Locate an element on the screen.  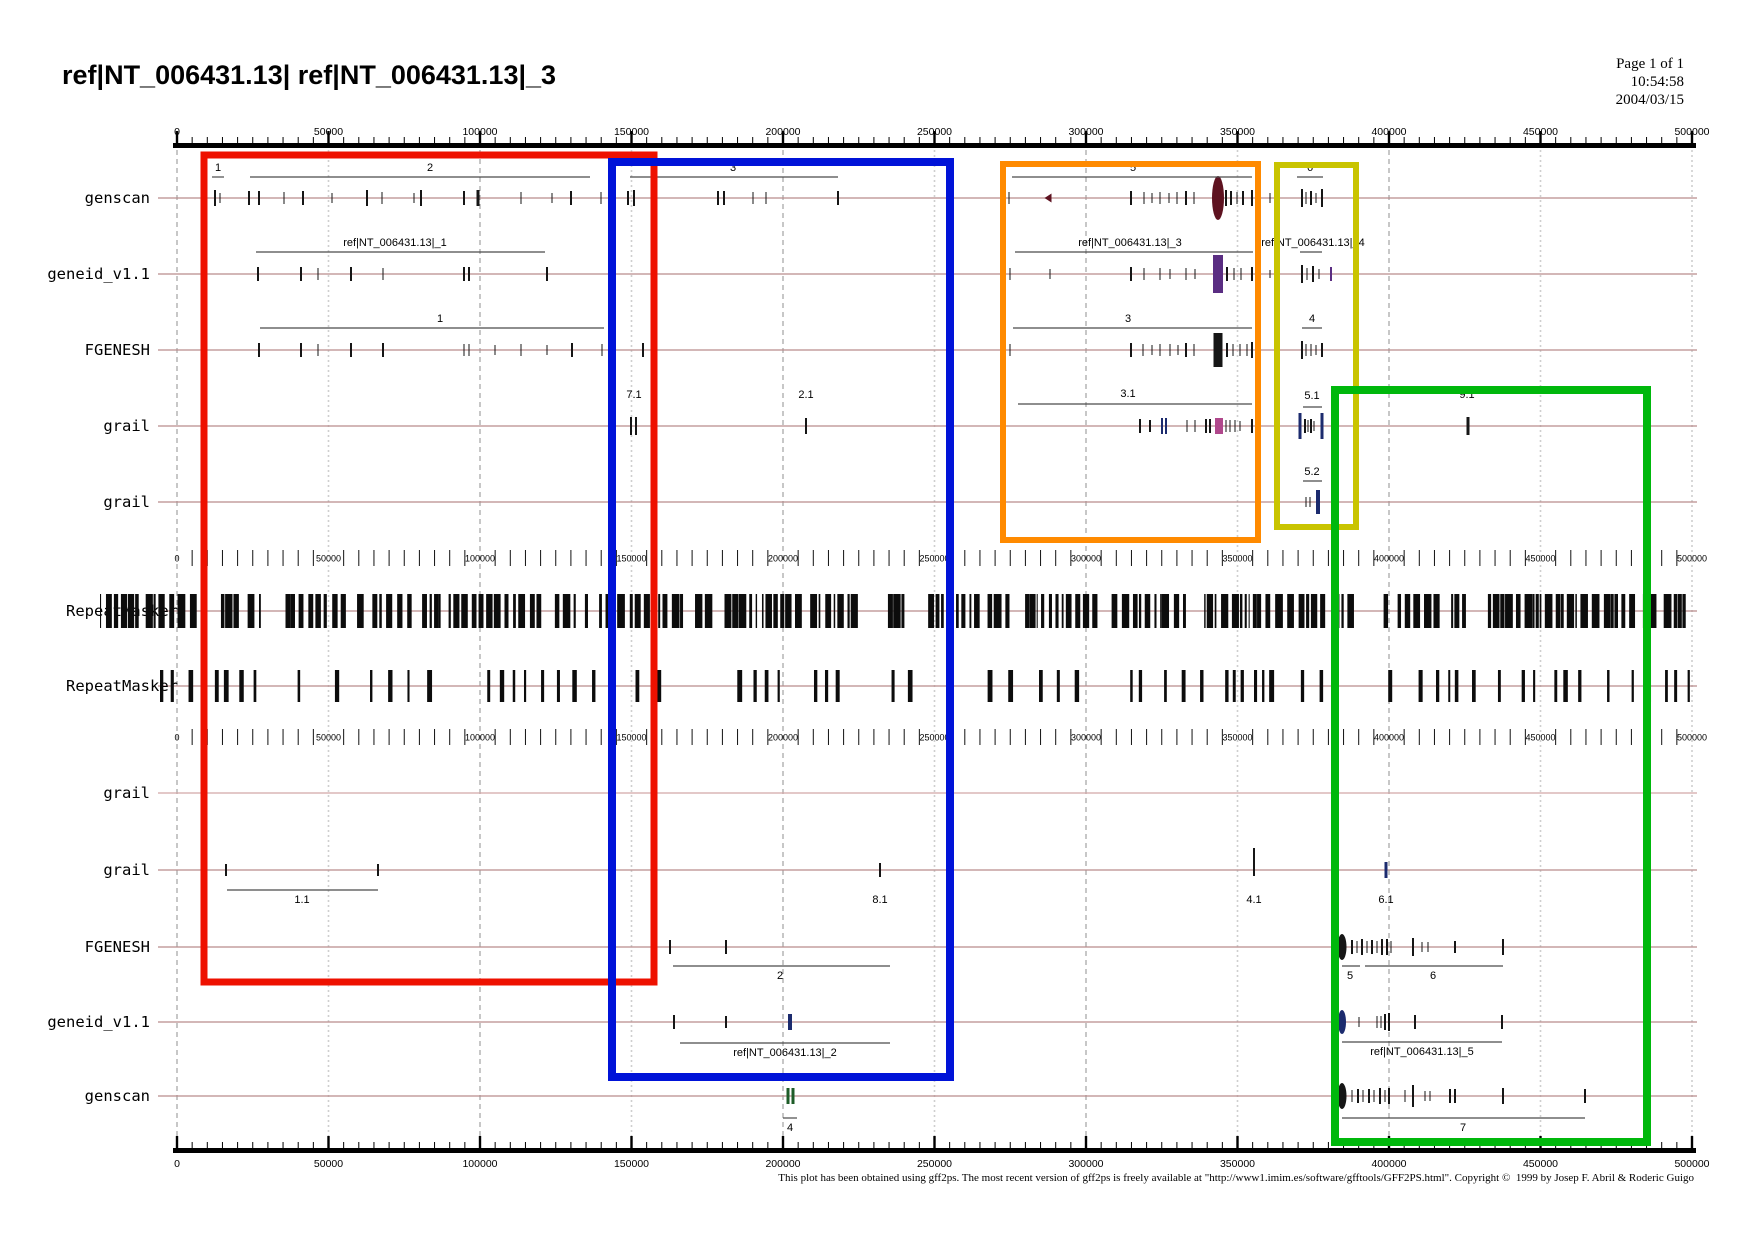
track-label: RepeatMasker is located at coordinates (122, 686).